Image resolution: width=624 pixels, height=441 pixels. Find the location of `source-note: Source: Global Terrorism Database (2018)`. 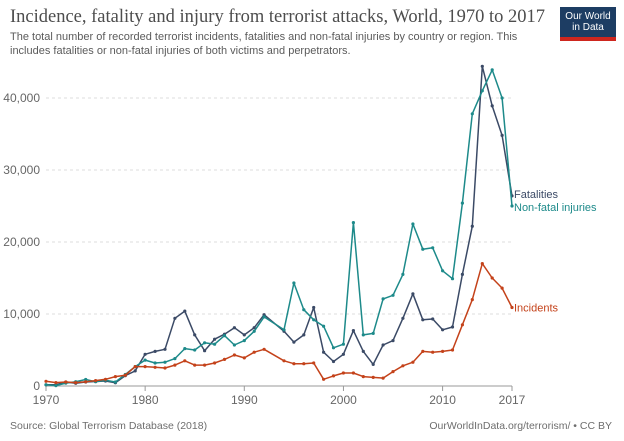

source-note: Source: Global Terrorism Database (2018) is located at coordinates (109, 426).